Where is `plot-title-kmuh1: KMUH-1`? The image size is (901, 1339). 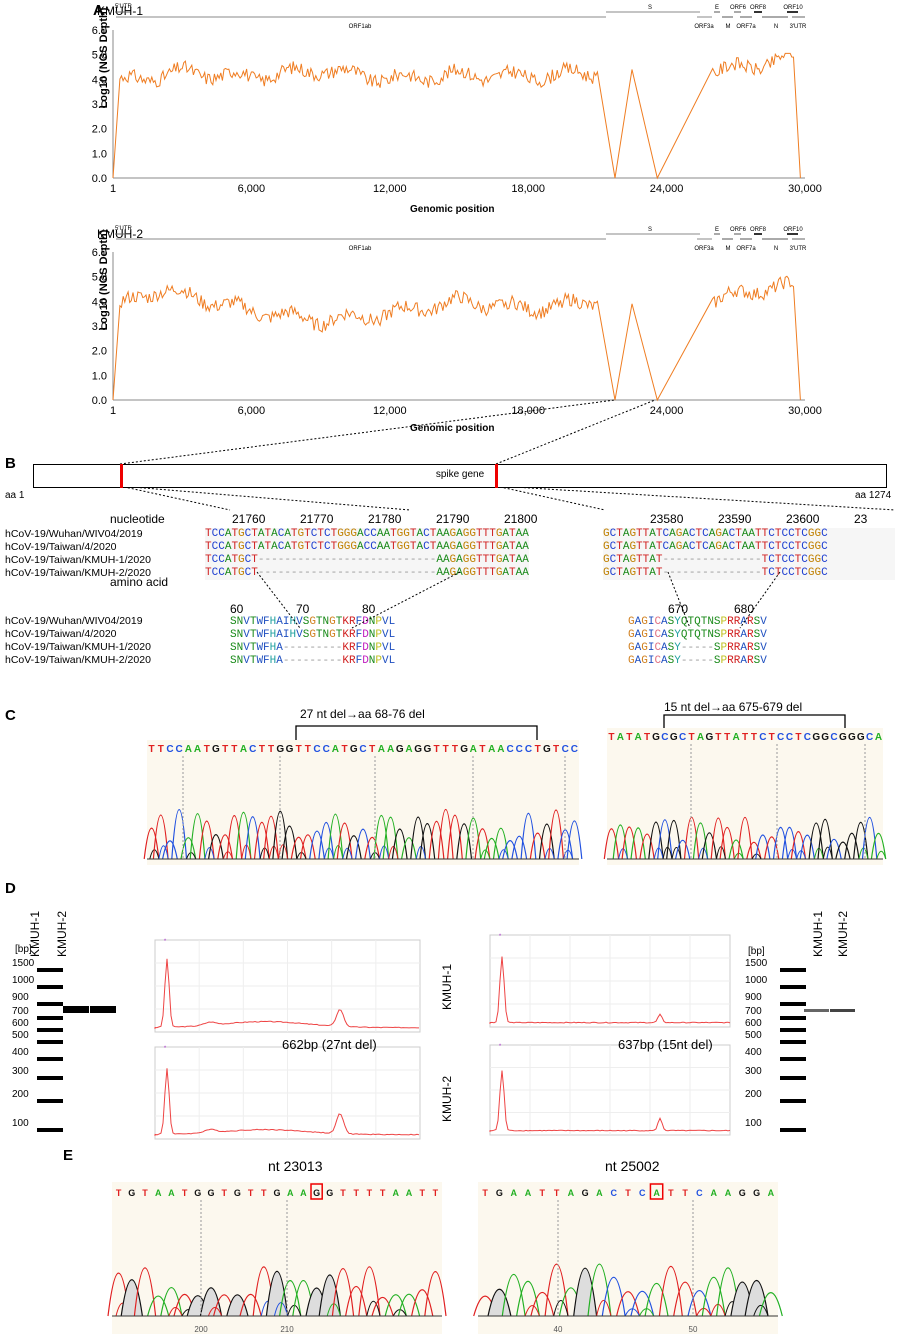 plot-title-kmuh1: KMUH-1 is located at coordinates (120, 11).